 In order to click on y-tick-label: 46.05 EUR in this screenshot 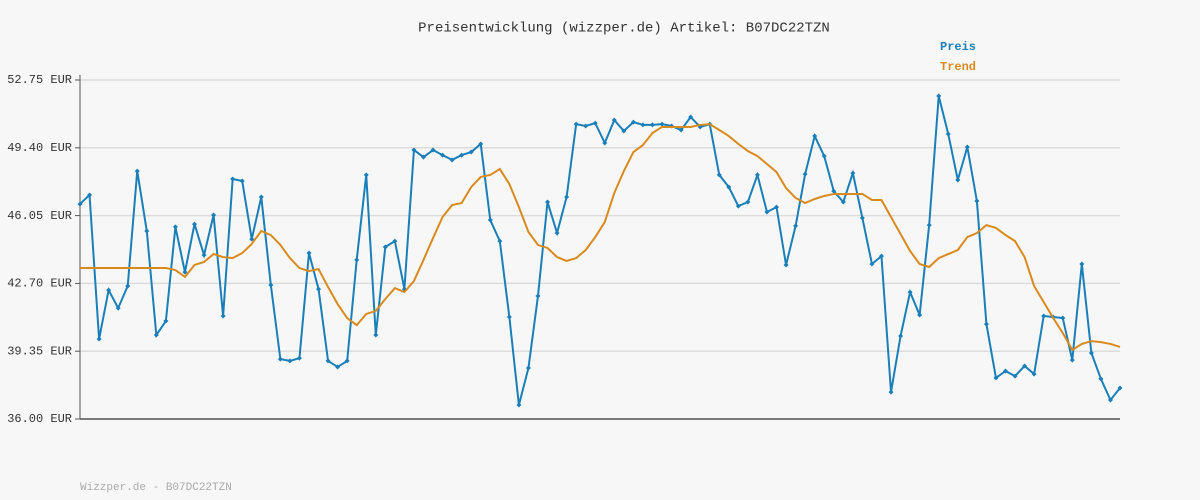, I will do `click(39, 216)`.